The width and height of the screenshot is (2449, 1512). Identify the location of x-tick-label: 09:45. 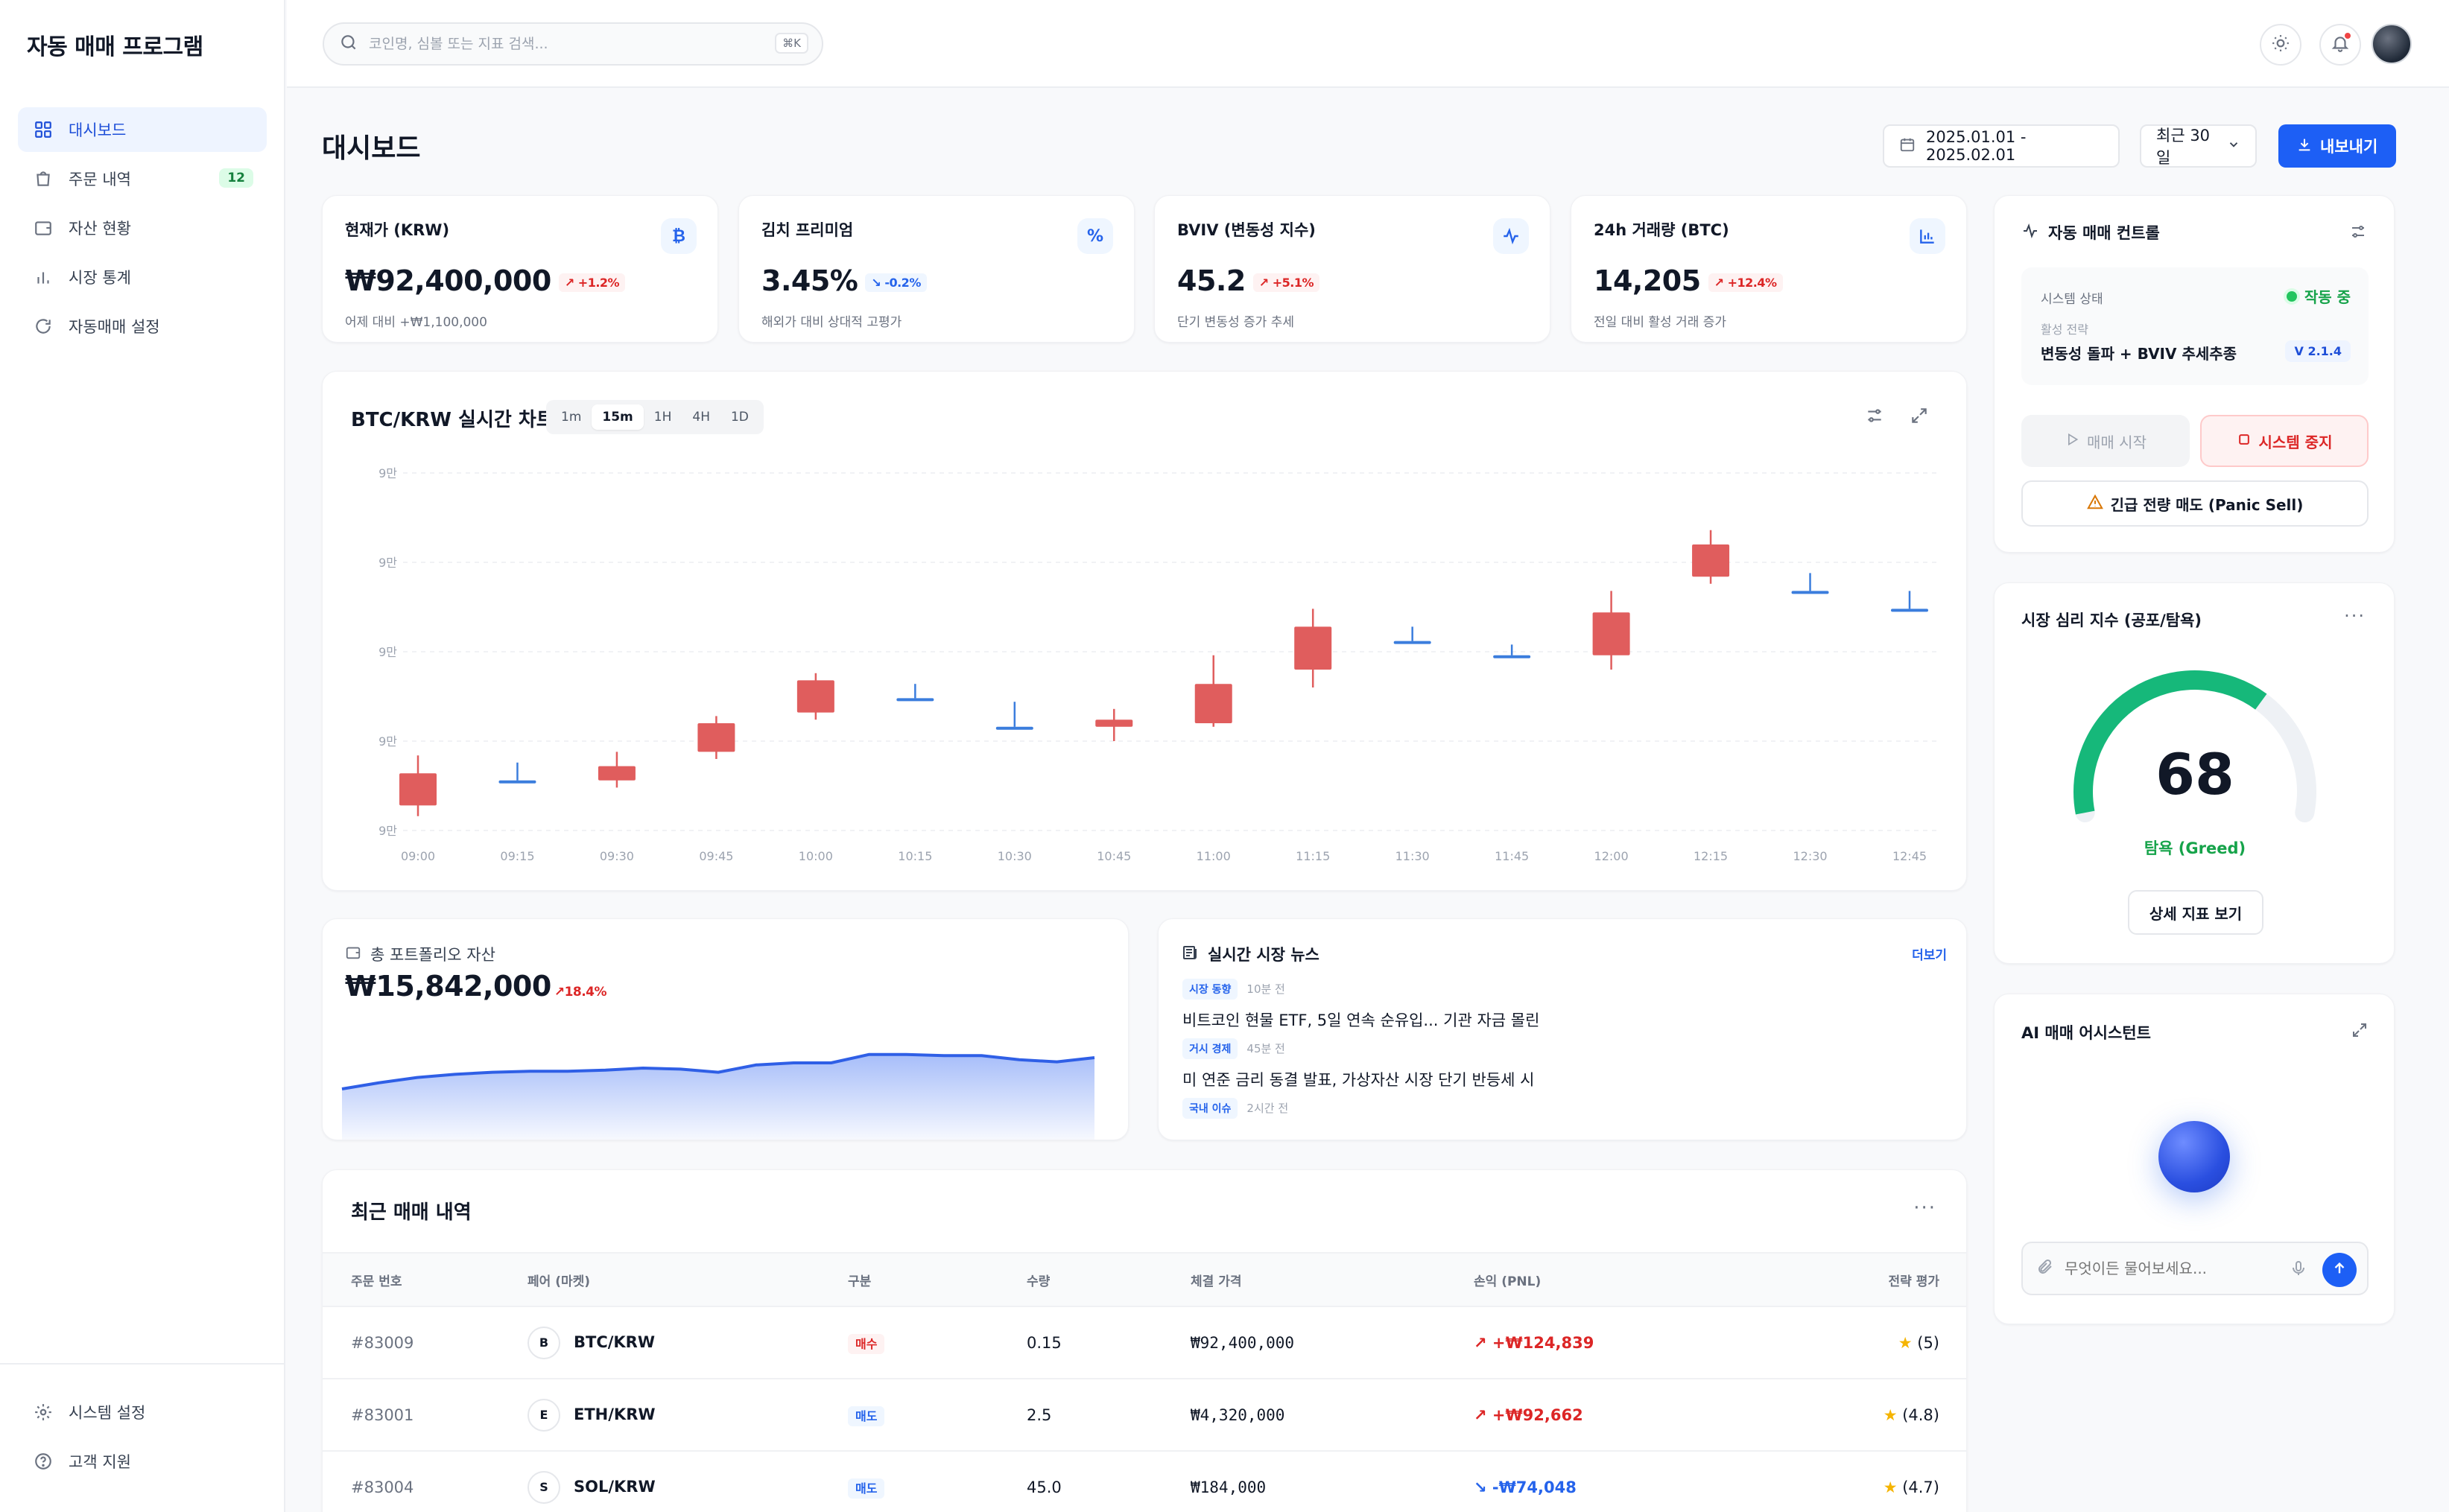
(716, 856).